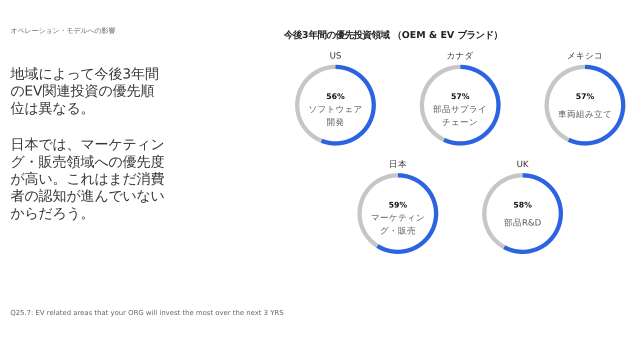 This screenshot has width=640, height=361. What do you see at coordinates (585, 114) in the screenshot?
I see `slice-label: 車両組み立て` at bounding box center [585, 114].